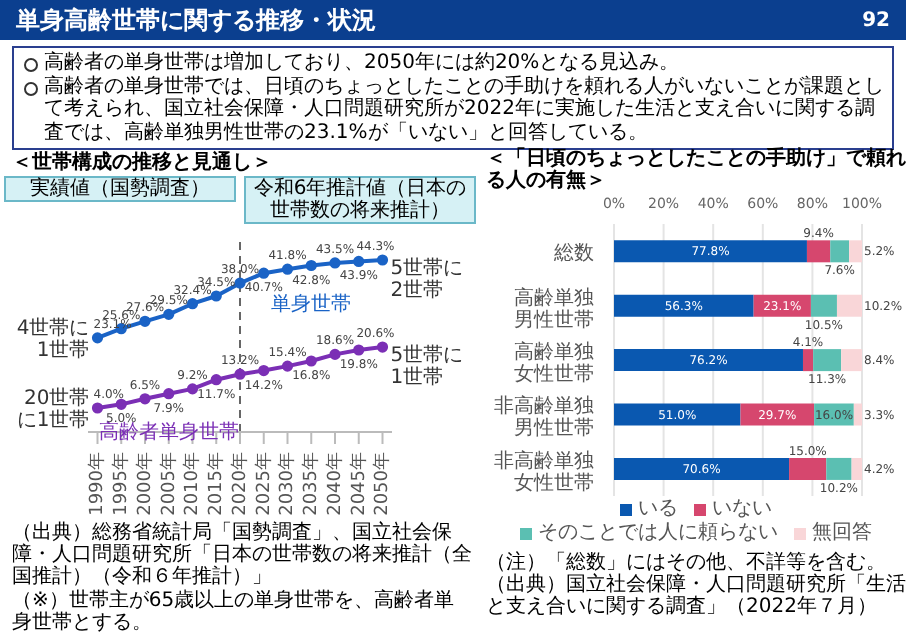  What do you see at coordinates (544, 471) in the screenshot?
I see `y-tick-label: 非高齢単独女性世帯` at bounding box center [544, 471].